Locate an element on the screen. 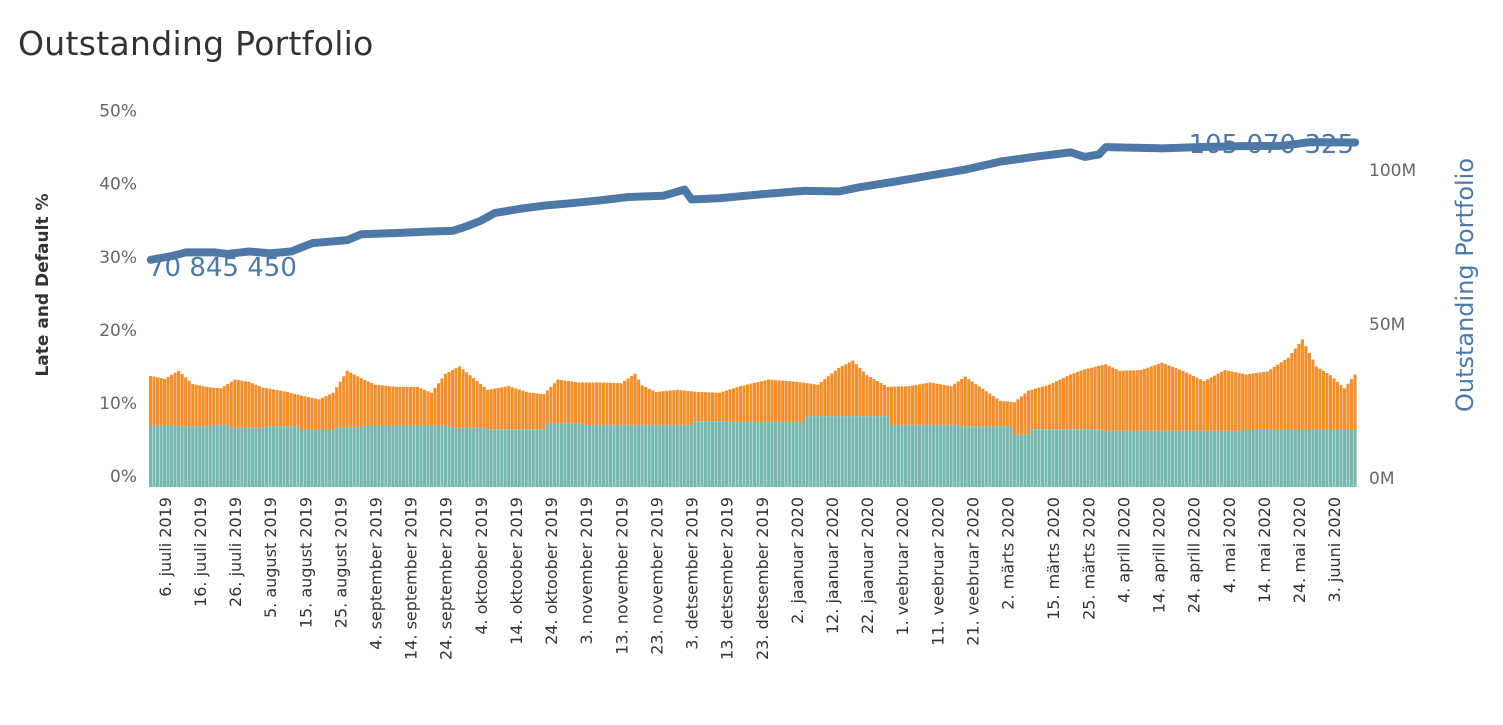  x-tick-label: 26. juuli 2019 is located at coordinates (235, 552).